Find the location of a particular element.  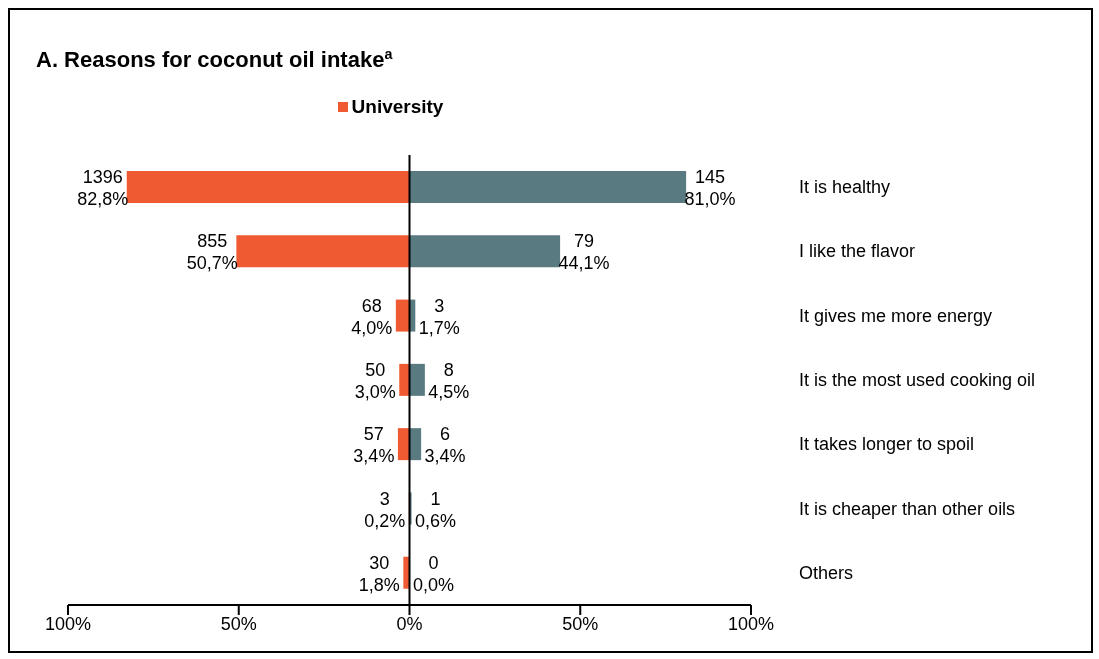

data-label: 57 3,4% is located at coordinates (374, 445).